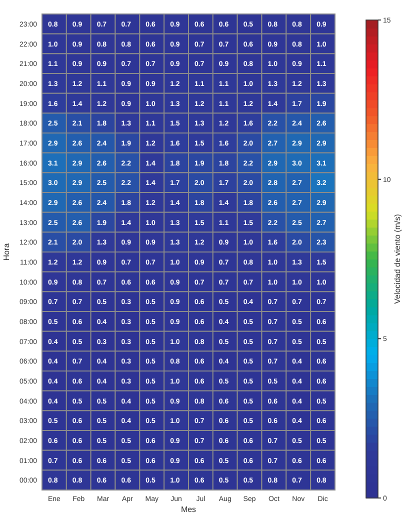  Describe the element at coordinates (397, 259) in the screenshot. I see `color-bar-title: Velocidad de viento (m/s)` at that location.